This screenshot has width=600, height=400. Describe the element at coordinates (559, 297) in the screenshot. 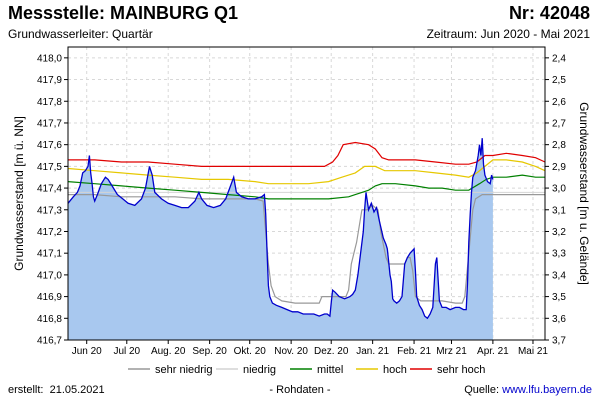

I see `y-right-tick-label: 3,5` at that location.